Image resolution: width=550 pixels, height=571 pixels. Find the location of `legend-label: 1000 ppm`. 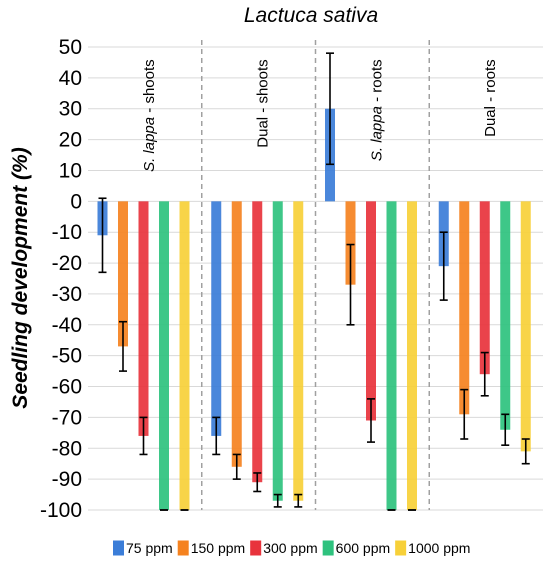

legend-label: 1000 ppm is located at coordinates (439, 548).